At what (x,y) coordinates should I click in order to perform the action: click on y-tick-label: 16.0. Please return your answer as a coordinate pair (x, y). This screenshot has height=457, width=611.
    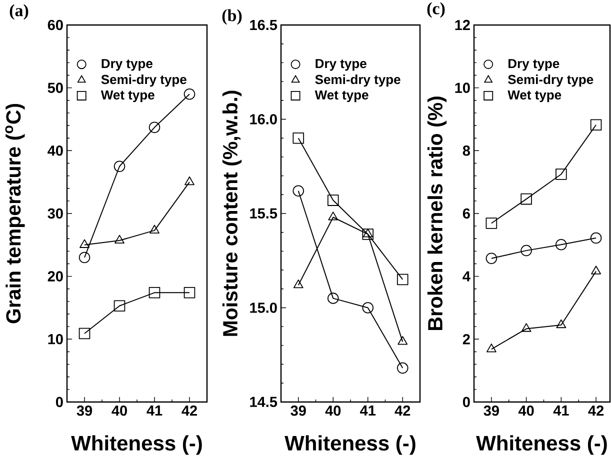
    Looking at the image, I should click on (263, 119).